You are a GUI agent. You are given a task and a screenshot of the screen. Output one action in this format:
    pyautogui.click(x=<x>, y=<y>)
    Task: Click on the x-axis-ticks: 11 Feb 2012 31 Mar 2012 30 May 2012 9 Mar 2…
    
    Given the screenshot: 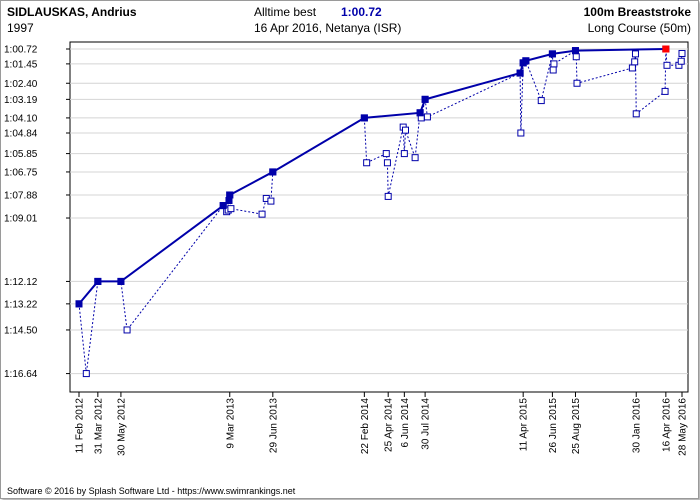 What is the action you would take?
    pyautogui.click(x=382, y=424)
    